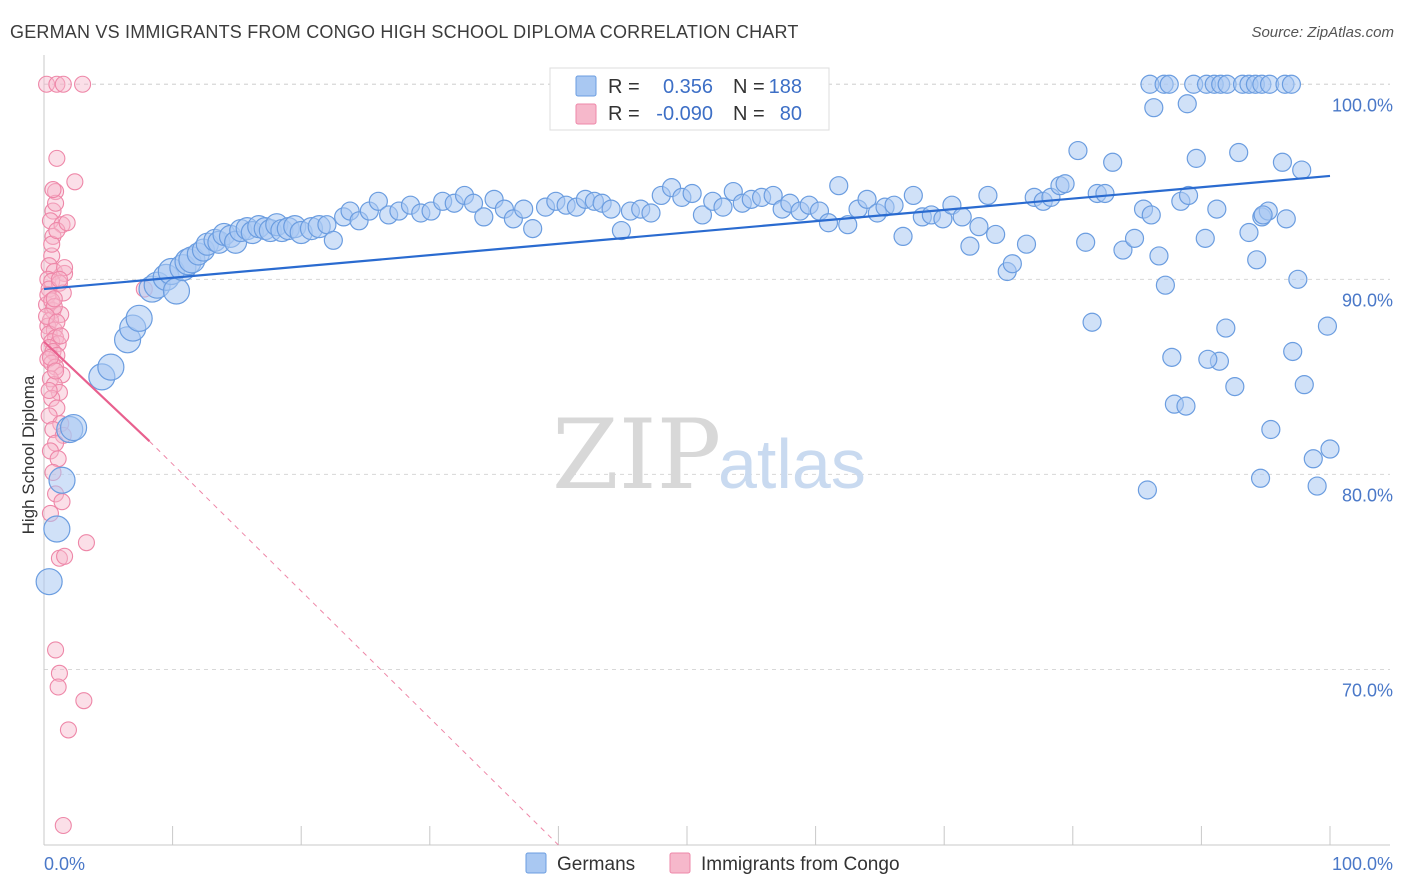 This screenshot has width=1406, height=892. I want to click on y-tick-label-1: 80.0%, so click(1367, 495).